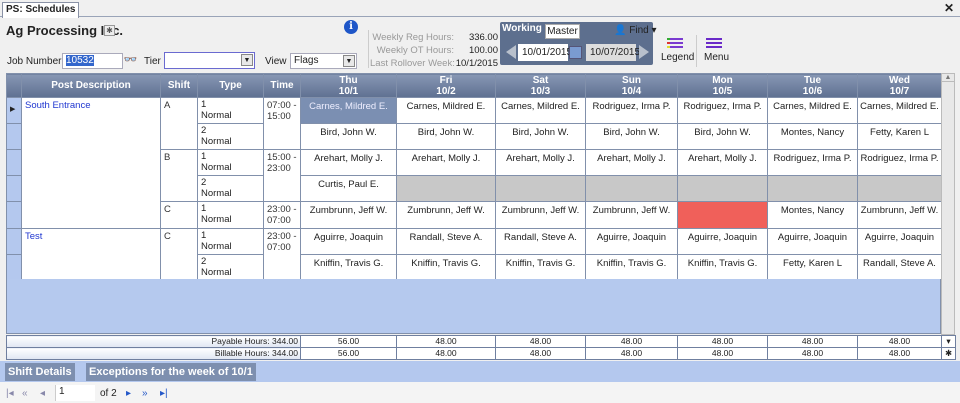 The height and width of the screenshot is (403, 960). What do you see at coordinates (948, 353) in the screenshot?
I see `new-row-icon: ✱` at bounding box center [948, 353].